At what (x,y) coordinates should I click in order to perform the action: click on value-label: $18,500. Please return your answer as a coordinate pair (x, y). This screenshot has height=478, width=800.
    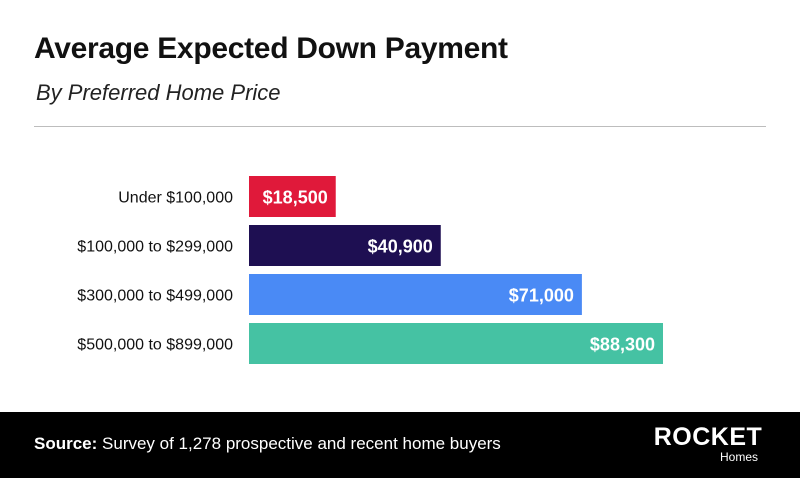
    Looking at the image, I should click on (295, 198).